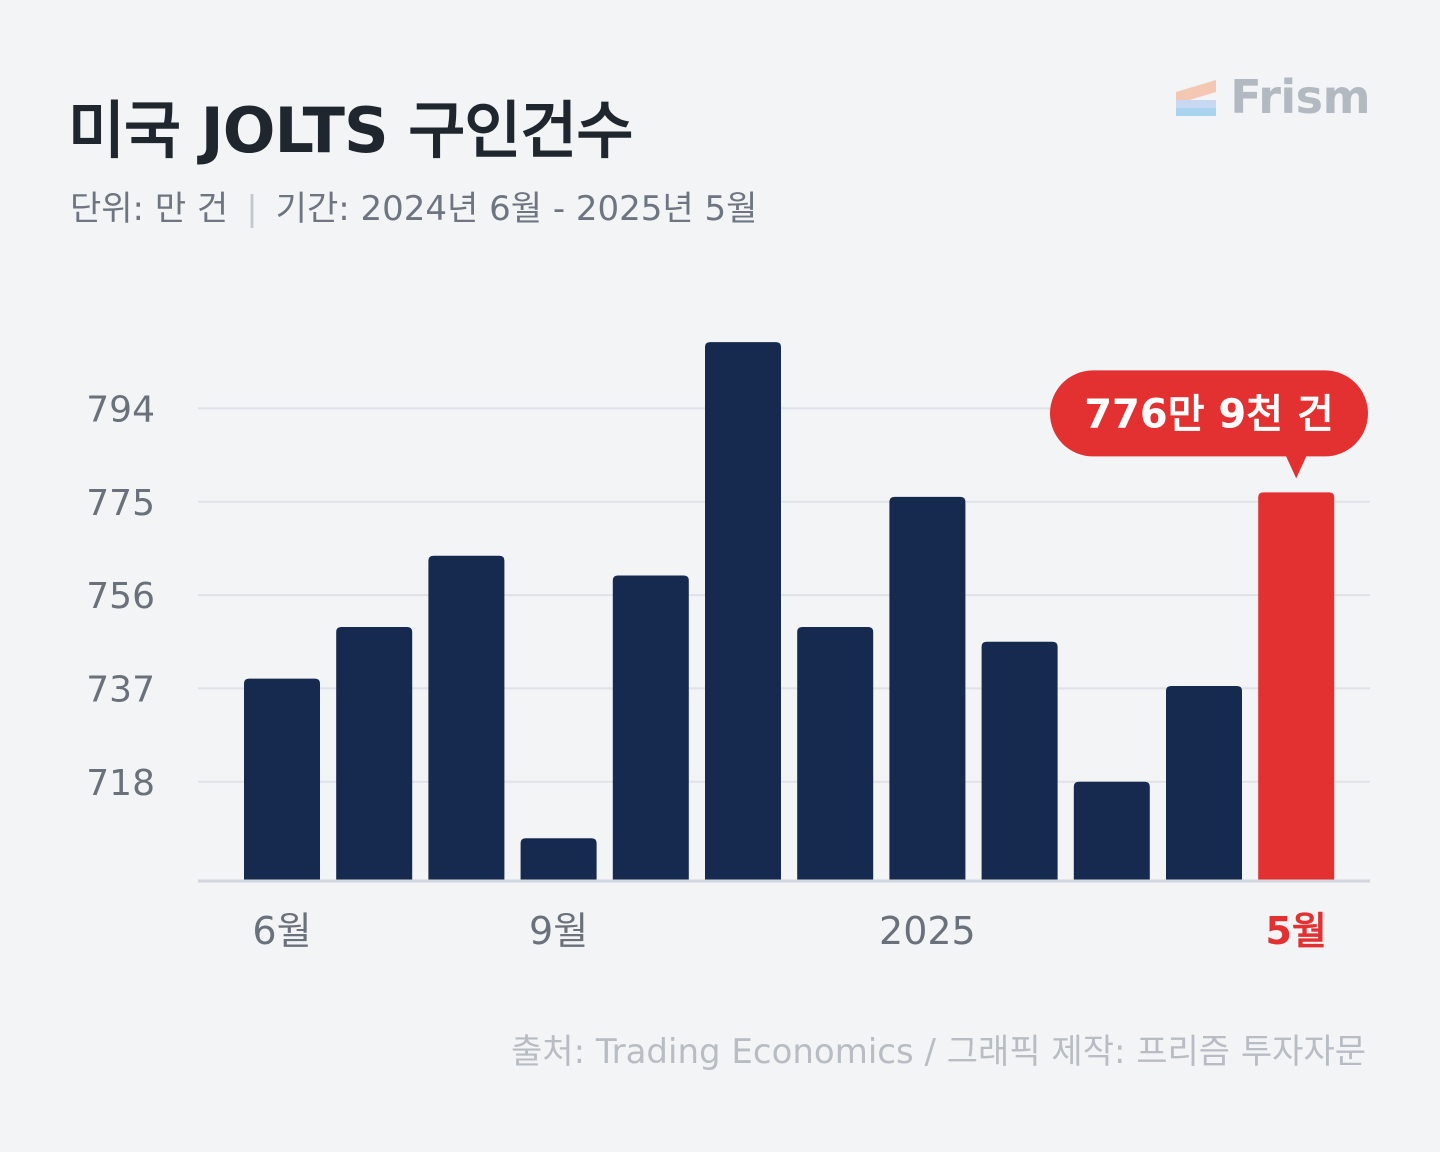 This screenshot has height=1152, width=1440. Describe the element at coordinates (1295, 931) in the screenshot. I see `x-tick-label-highlight: 5월` at that location.